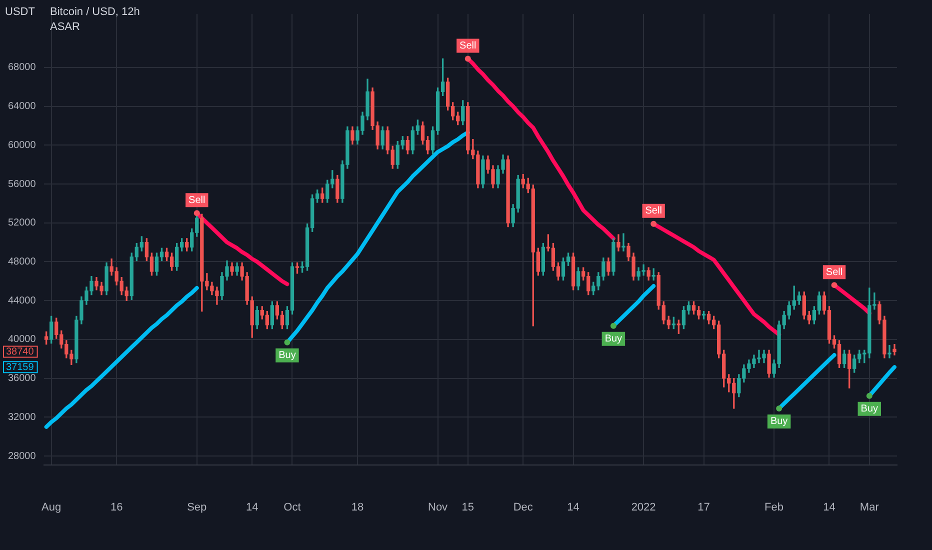 The image size is (932, 550). What do you see at coordinates (22, 106) in the screenshot?
I see `y-tick-label: 64000` at bounding box center [22, 106].